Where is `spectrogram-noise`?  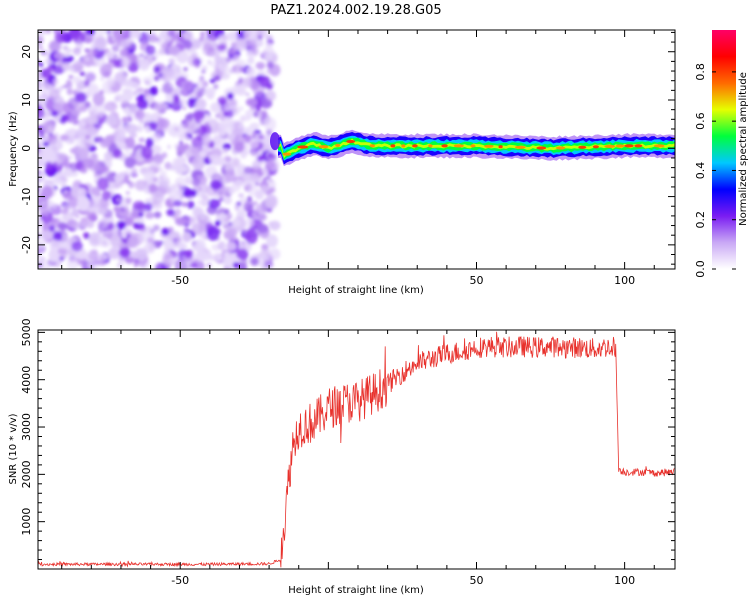 spectrogram-noise is located at coordinates (156, 149).